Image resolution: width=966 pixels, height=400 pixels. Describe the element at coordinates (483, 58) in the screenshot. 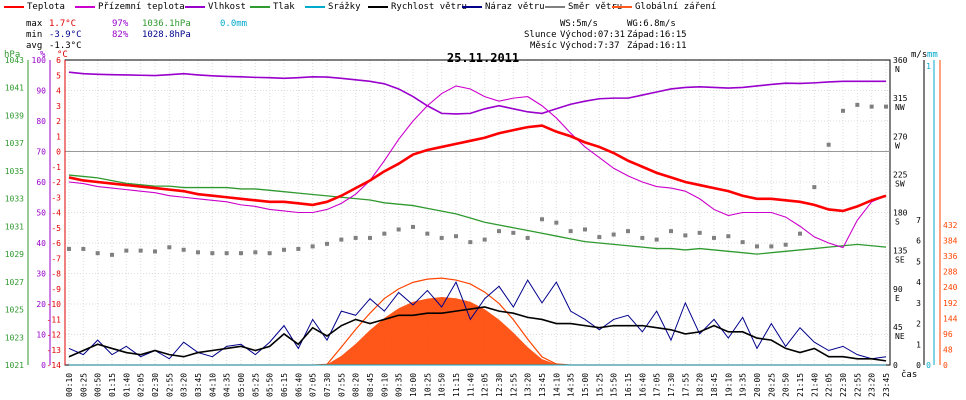

I see `chart-title: 25.11.2011` at that location.